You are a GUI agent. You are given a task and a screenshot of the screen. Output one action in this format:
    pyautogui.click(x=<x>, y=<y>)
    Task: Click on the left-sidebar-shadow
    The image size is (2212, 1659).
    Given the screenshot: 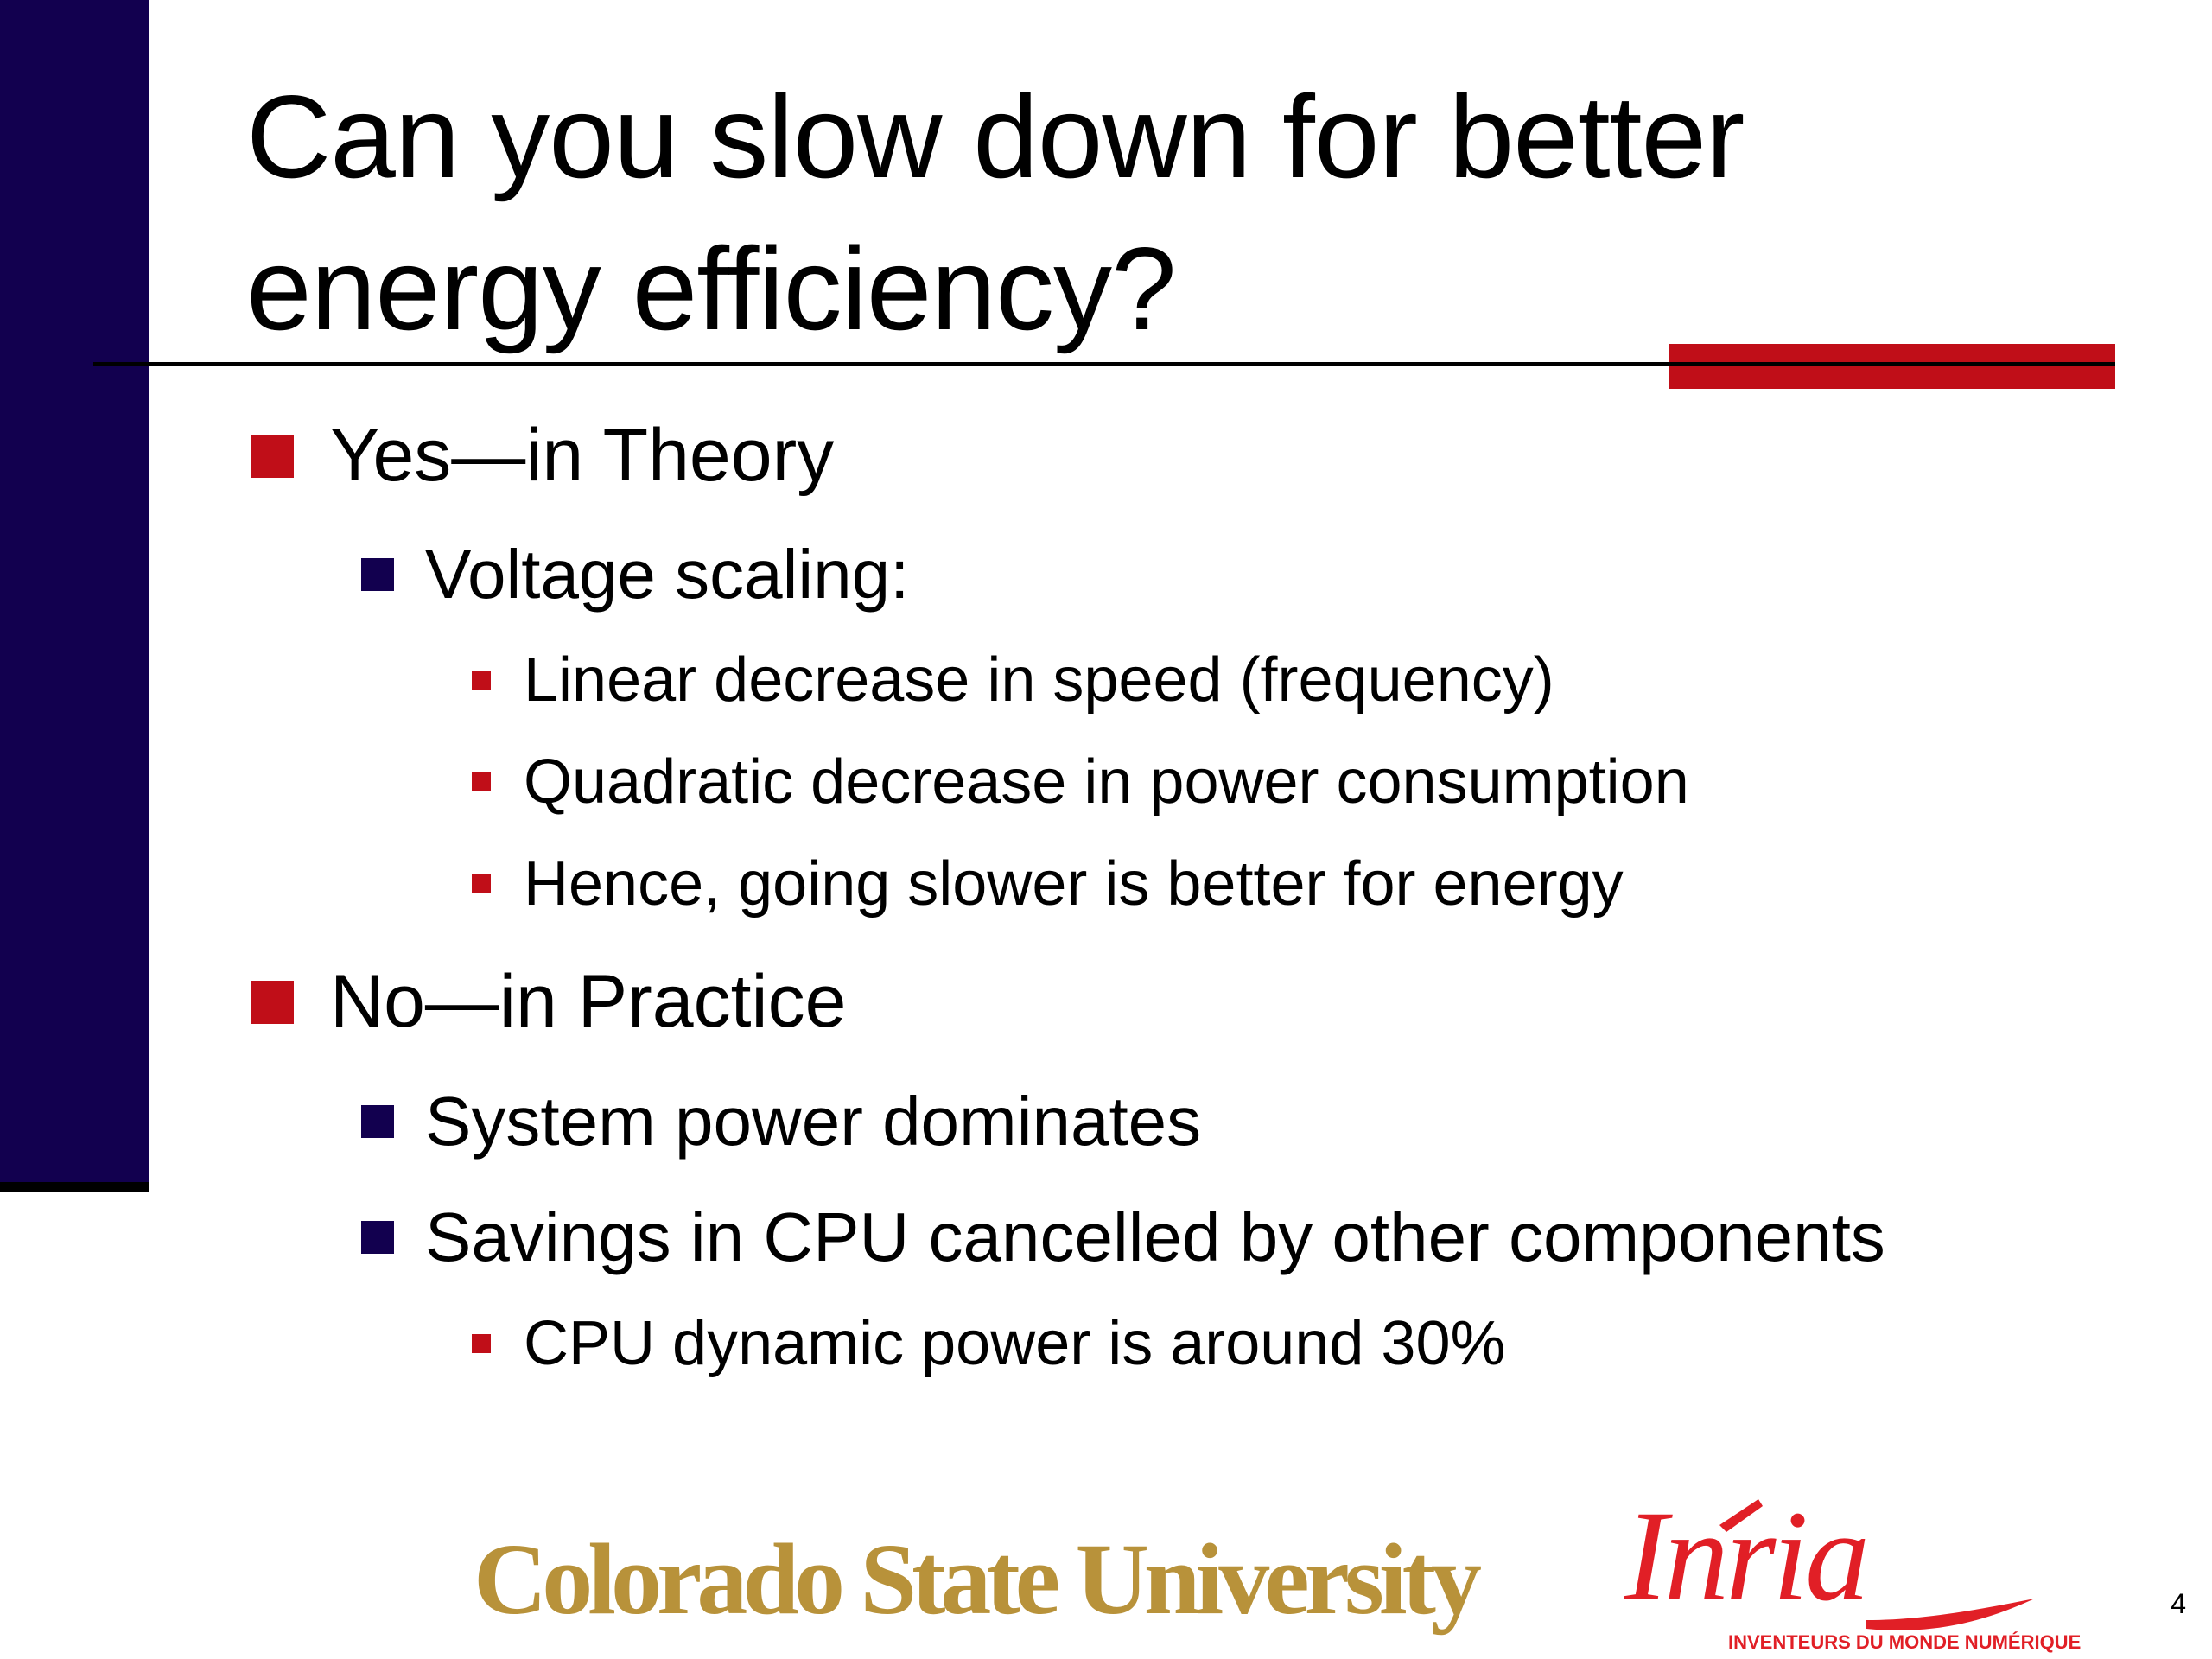 What is the action you would take?
    pyautogui.click(x=74, y=1187)
    